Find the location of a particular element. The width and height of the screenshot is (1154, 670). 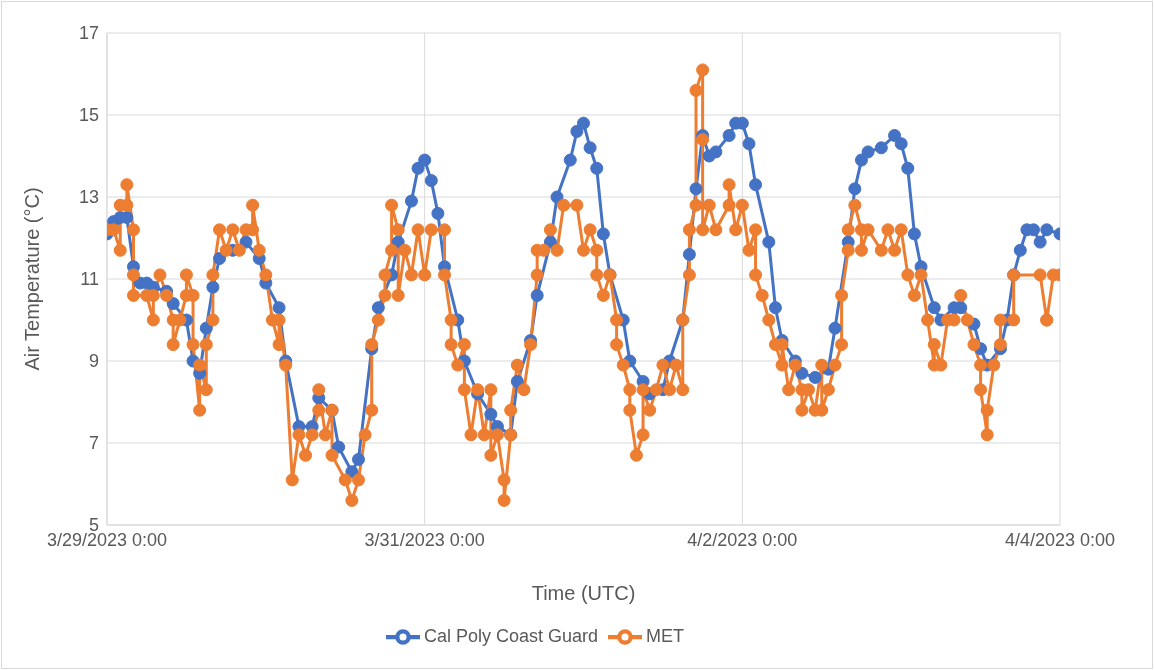

y-tick-label: 17 is located at coordinates (88, 33).